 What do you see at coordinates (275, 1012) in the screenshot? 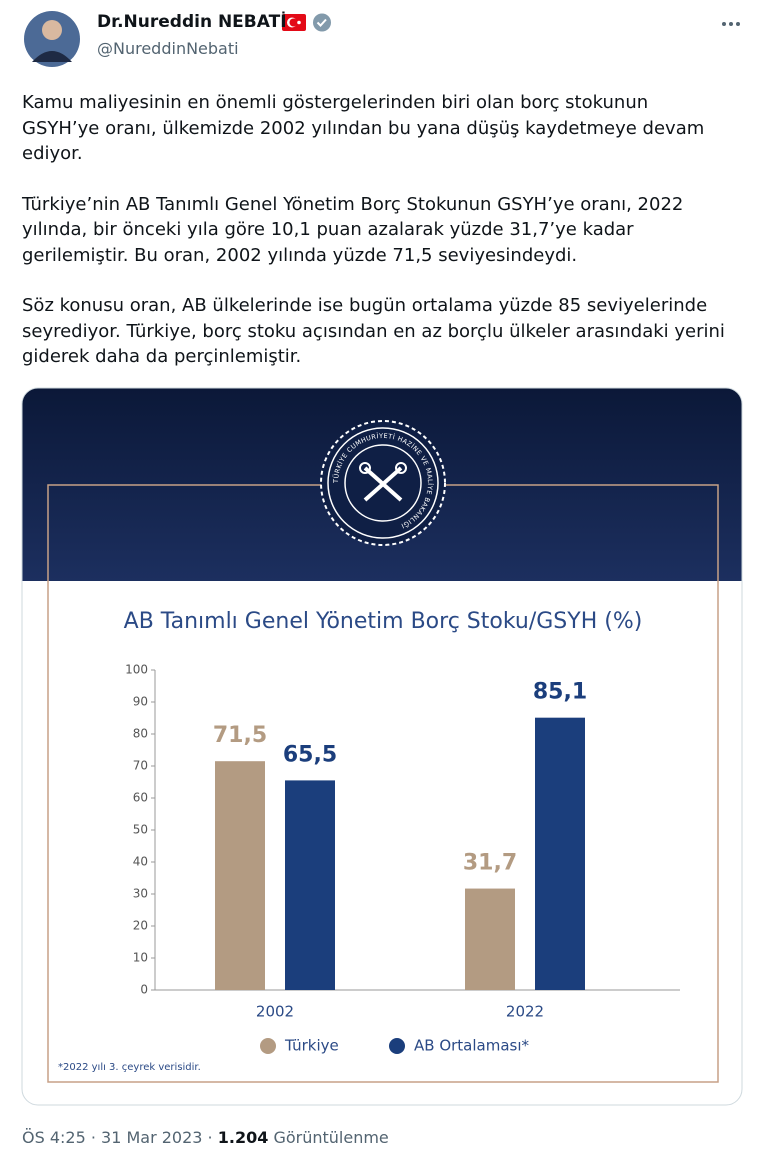
I see `x-tick-label: 2002` at bounding box center [275, 1012].